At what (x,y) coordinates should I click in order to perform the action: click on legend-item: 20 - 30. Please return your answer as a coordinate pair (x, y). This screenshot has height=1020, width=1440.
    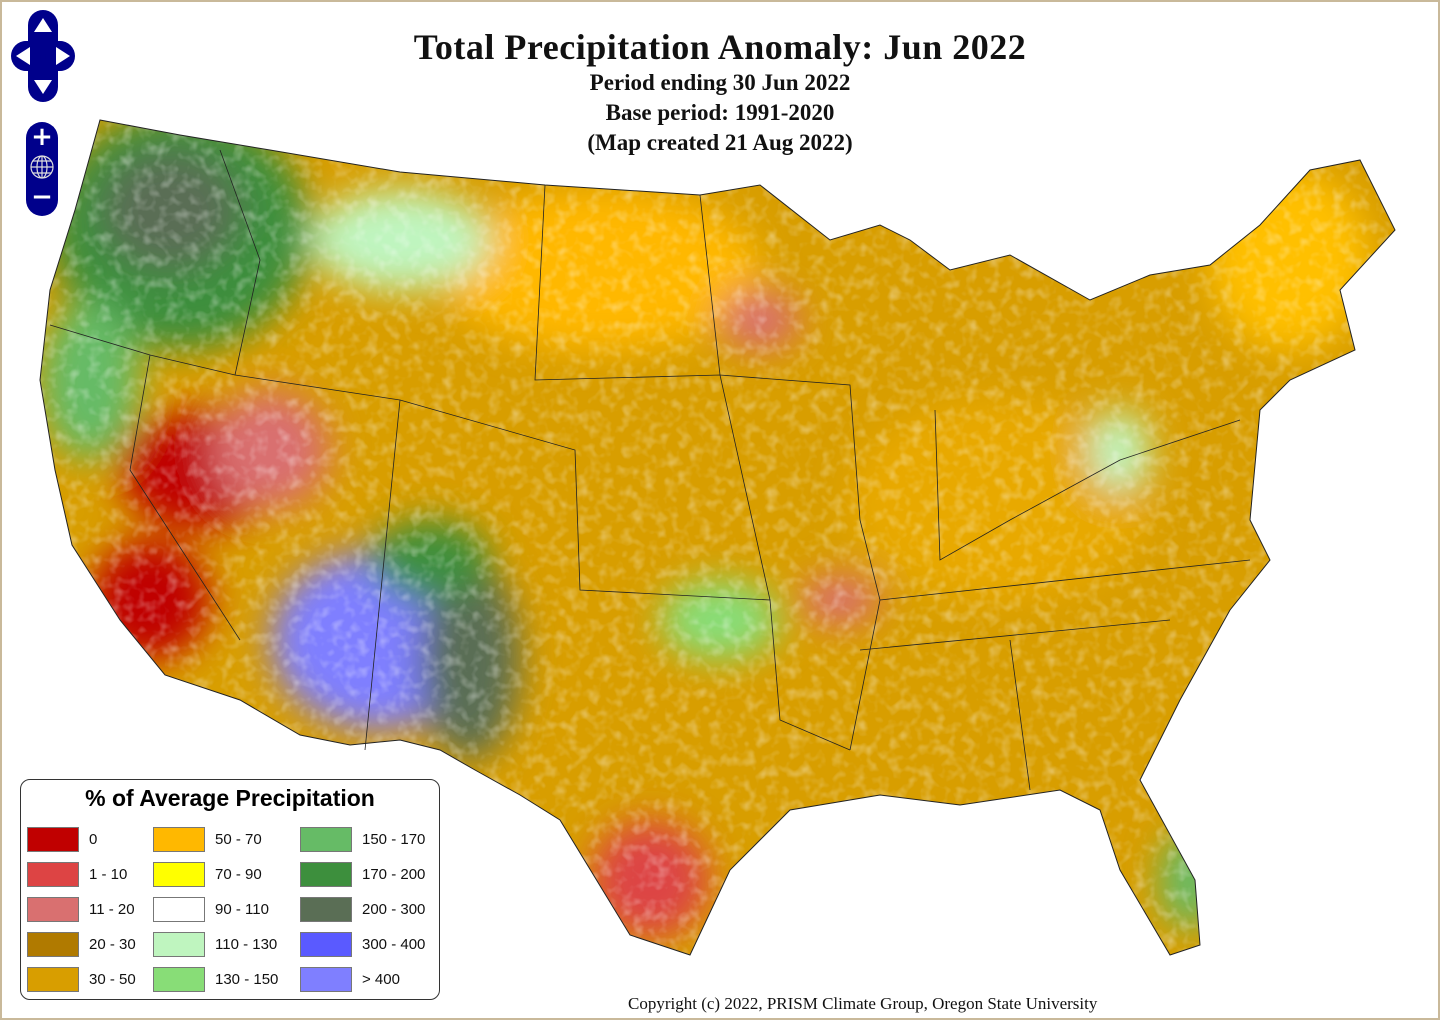
    Looking at the image, I should click on (90, 944).